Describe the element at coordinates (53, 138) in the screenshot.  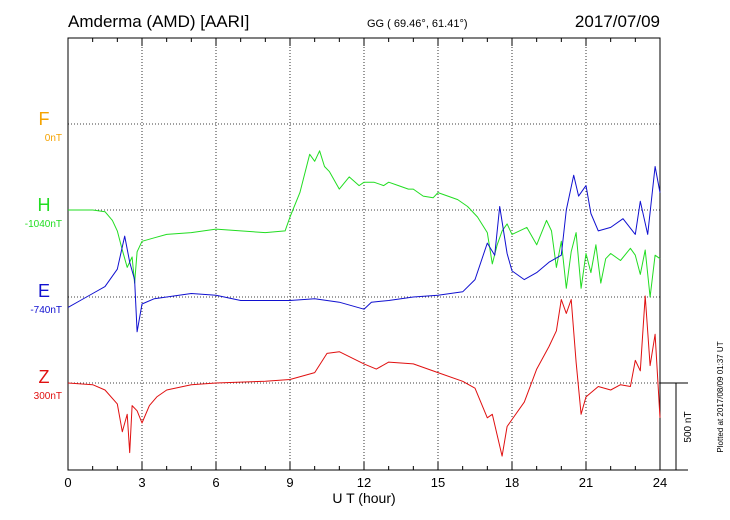
I see `channel-f-baseline: 0nT` at that location.